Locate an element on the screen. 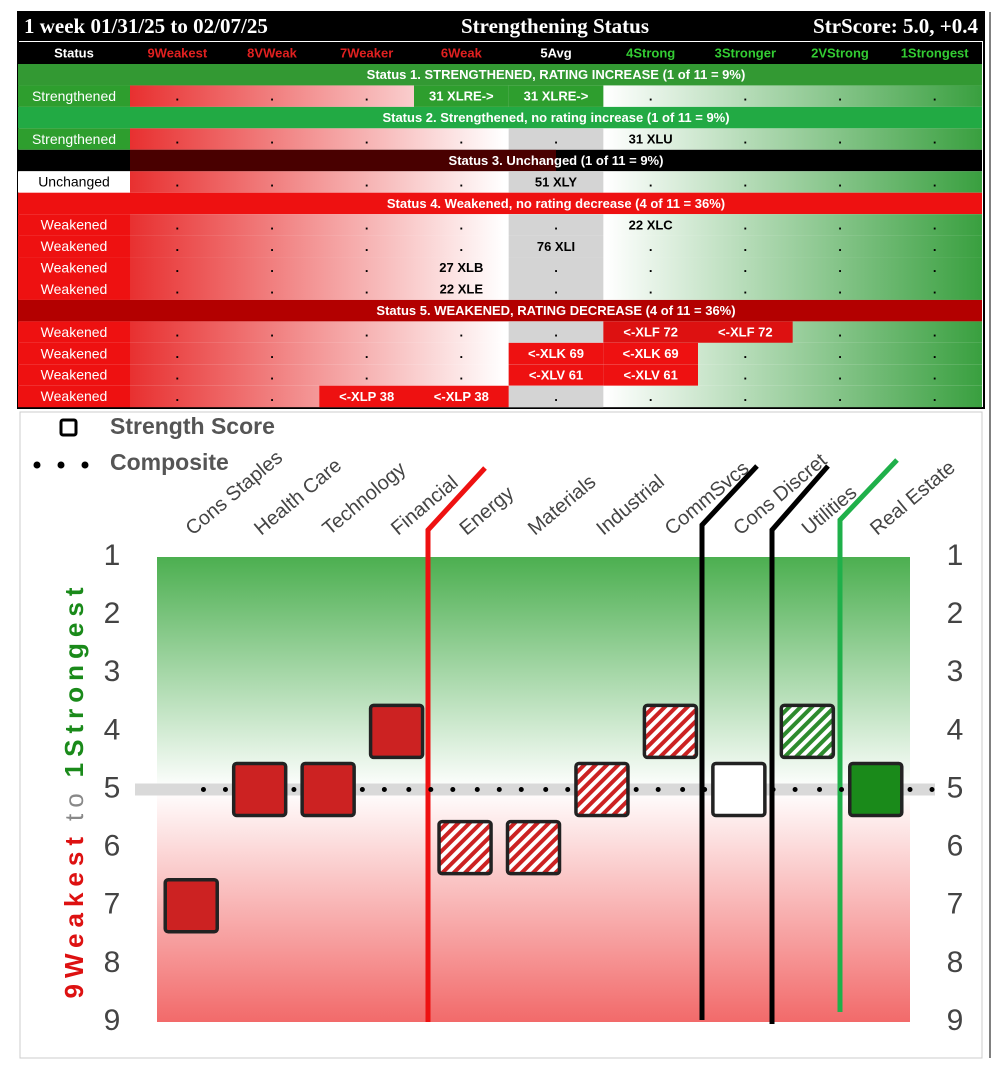  cell-text: <-XLF 72 is located at coordinates (745, 332).